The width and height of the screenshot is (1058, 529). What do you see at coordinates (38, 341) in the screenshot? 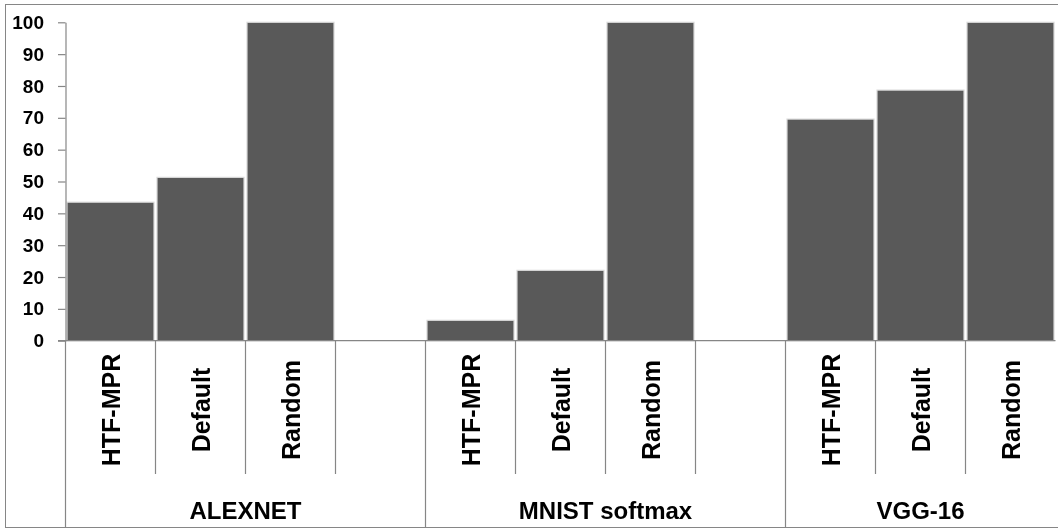
I see `y-tick-label: 0` at bounding box center [38, 341].